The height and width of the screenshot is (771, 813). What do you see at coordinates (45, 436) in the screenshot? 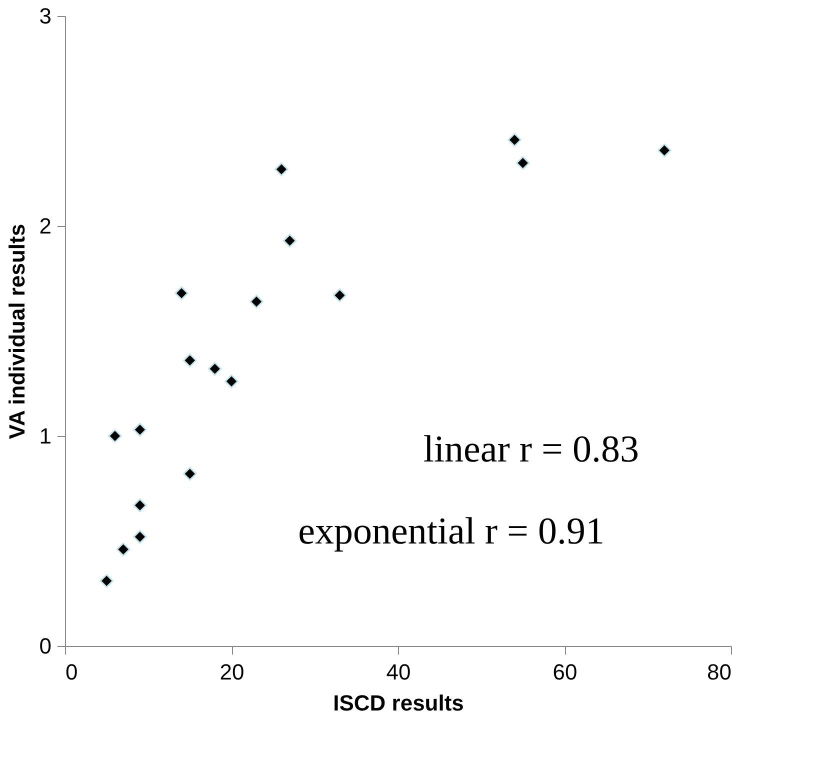
I see `y-tick-label: 1` at bounding box center [45, 436].